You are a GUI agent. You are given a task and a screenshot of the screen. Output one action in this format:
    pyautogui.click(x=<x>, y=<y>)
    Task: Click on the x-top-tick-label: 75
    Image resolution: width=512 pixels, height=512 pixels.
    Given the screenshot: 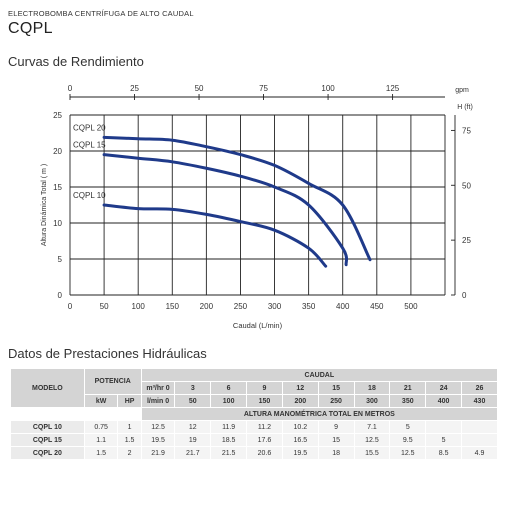 What is the action you would take?
    pyautogui.click(x=263, y=88)
    